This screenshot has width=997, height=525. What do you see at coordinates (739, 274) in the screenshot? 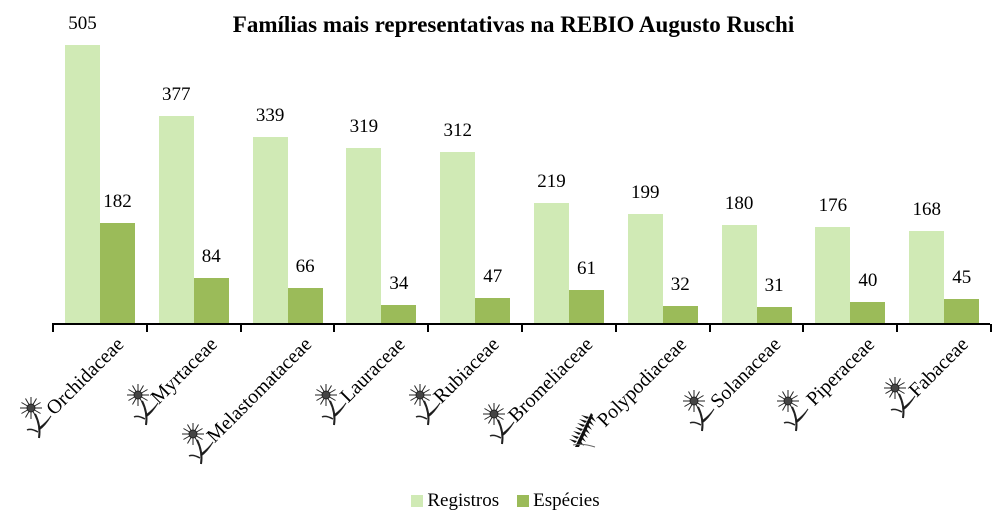
I see `bar-registros-solanaceae` at bounding box center [739, 274].